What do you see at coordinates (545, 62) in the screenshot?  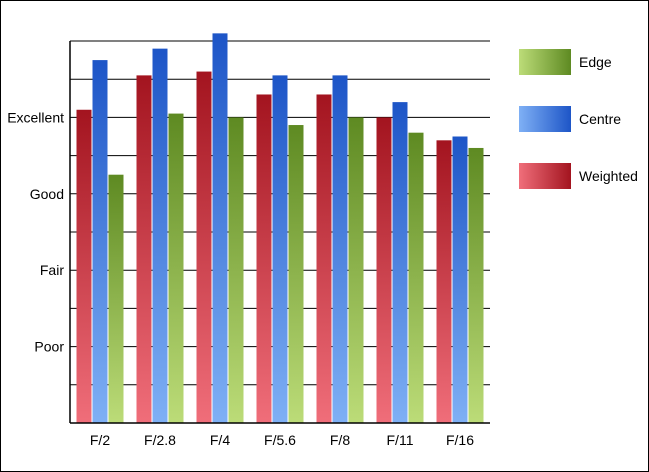 I see `legend-swatch-edge` at bounding box center [545, 62].